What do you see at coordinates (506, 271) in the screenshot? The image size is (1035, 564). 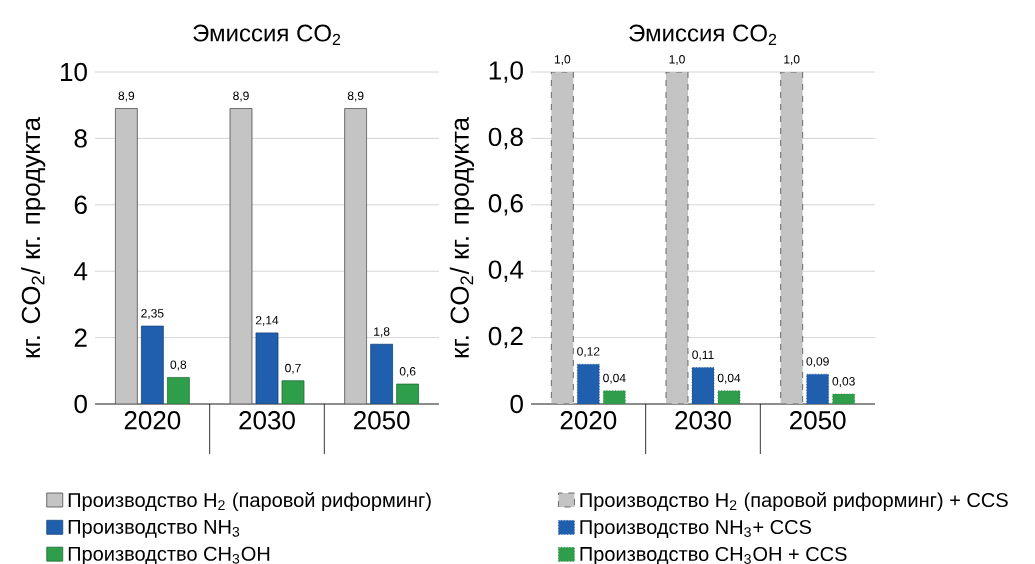 I see `y-tick-label: 0,4` at bounding box center [506, 271].